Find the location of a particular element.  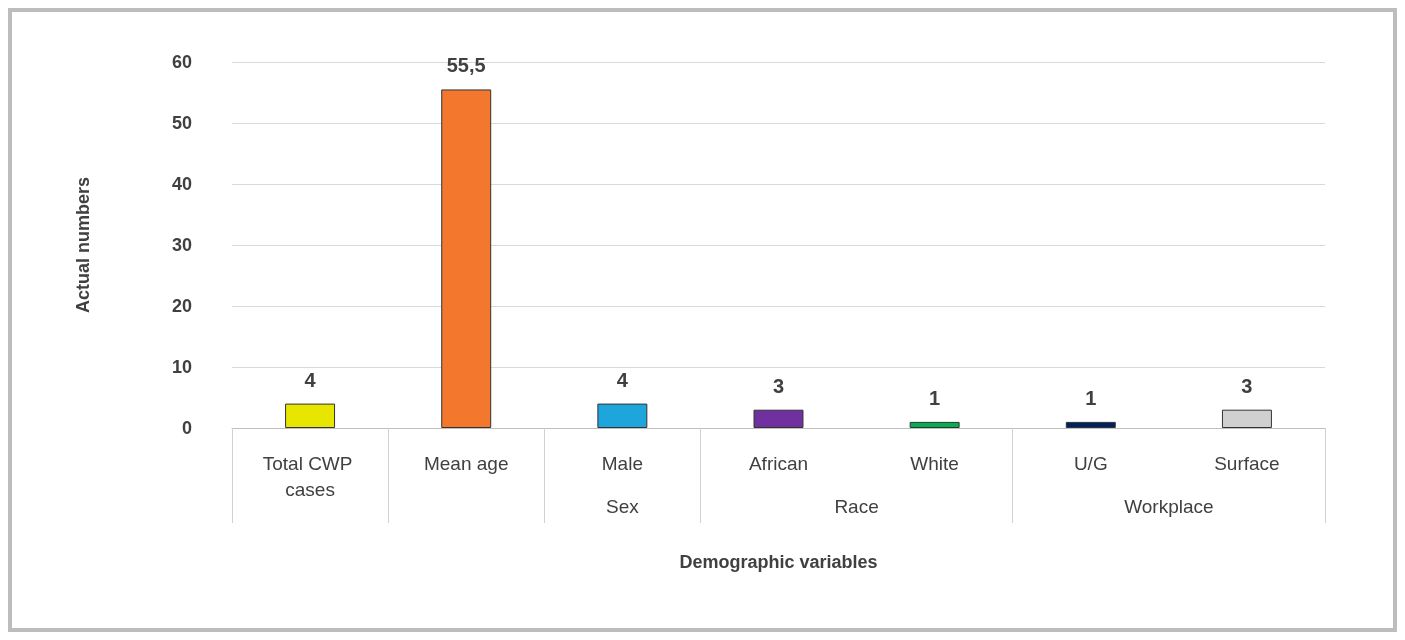

y-tick-label: 20 is located at coordinates (181, 306).